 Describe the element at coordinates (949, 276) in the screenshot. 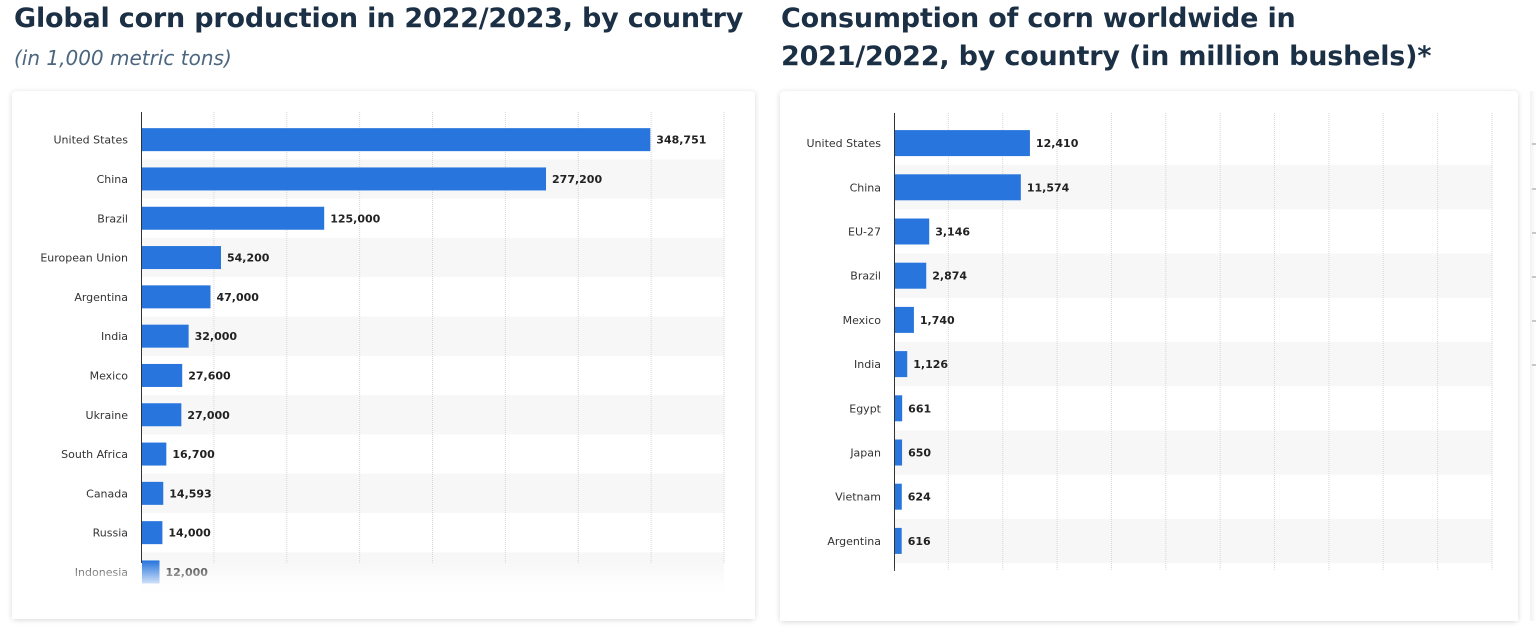

I see `value-label: 2,874` at that location.